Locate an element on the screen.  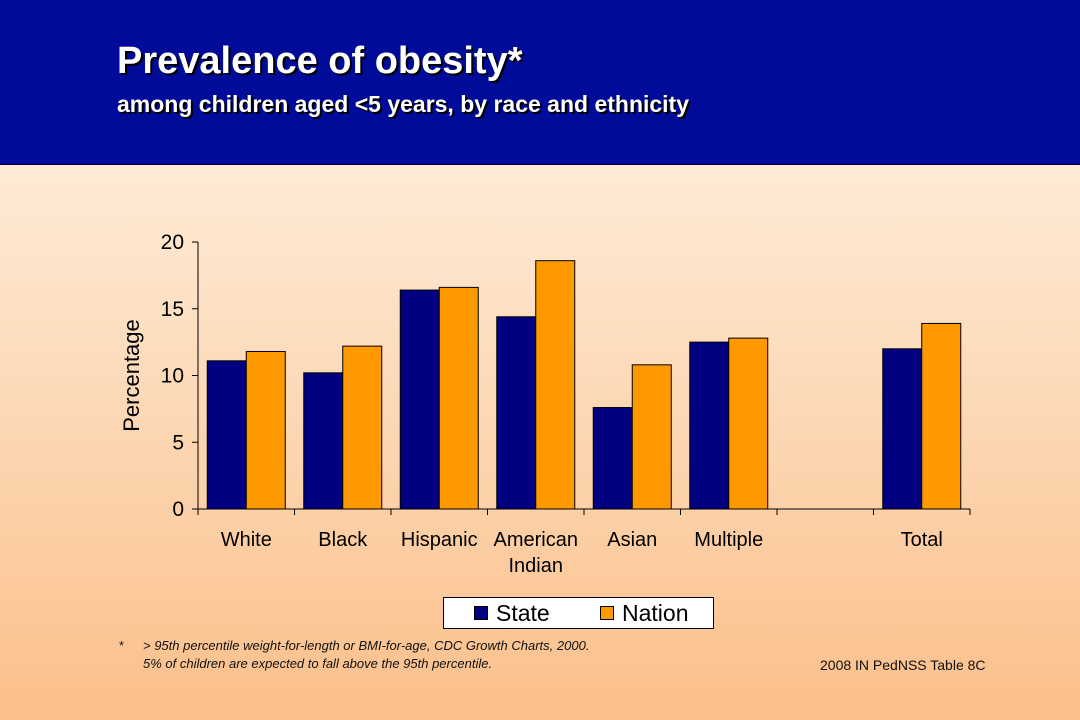
x-tick-label: American is located at coordinates (536, 540).